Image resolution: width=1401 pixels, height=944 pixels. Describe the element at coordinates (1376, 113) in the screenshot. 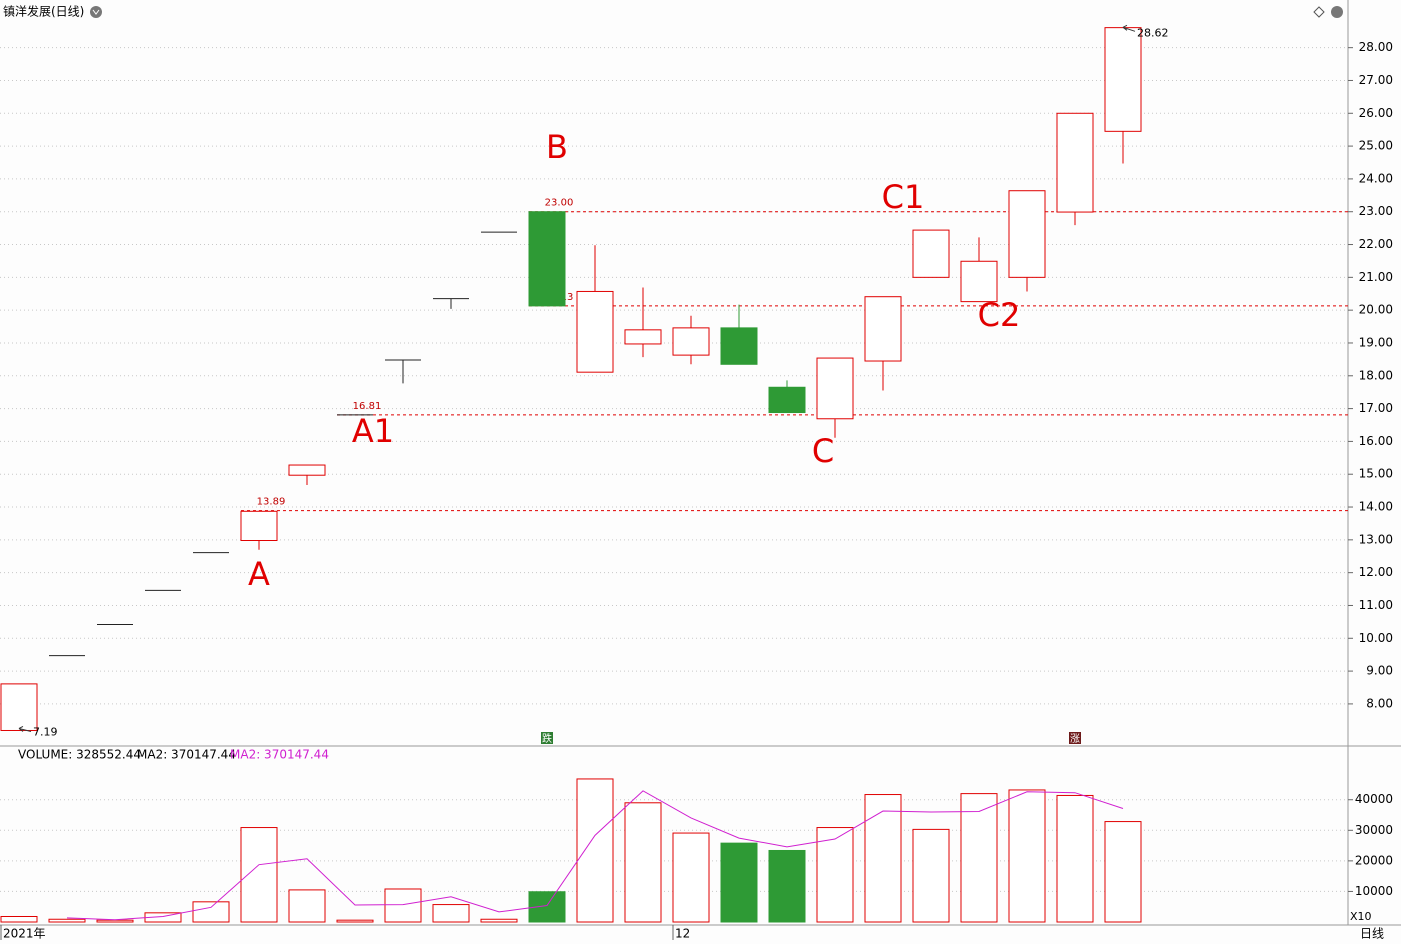

I see `y-tick-label: 26.00` at that location.